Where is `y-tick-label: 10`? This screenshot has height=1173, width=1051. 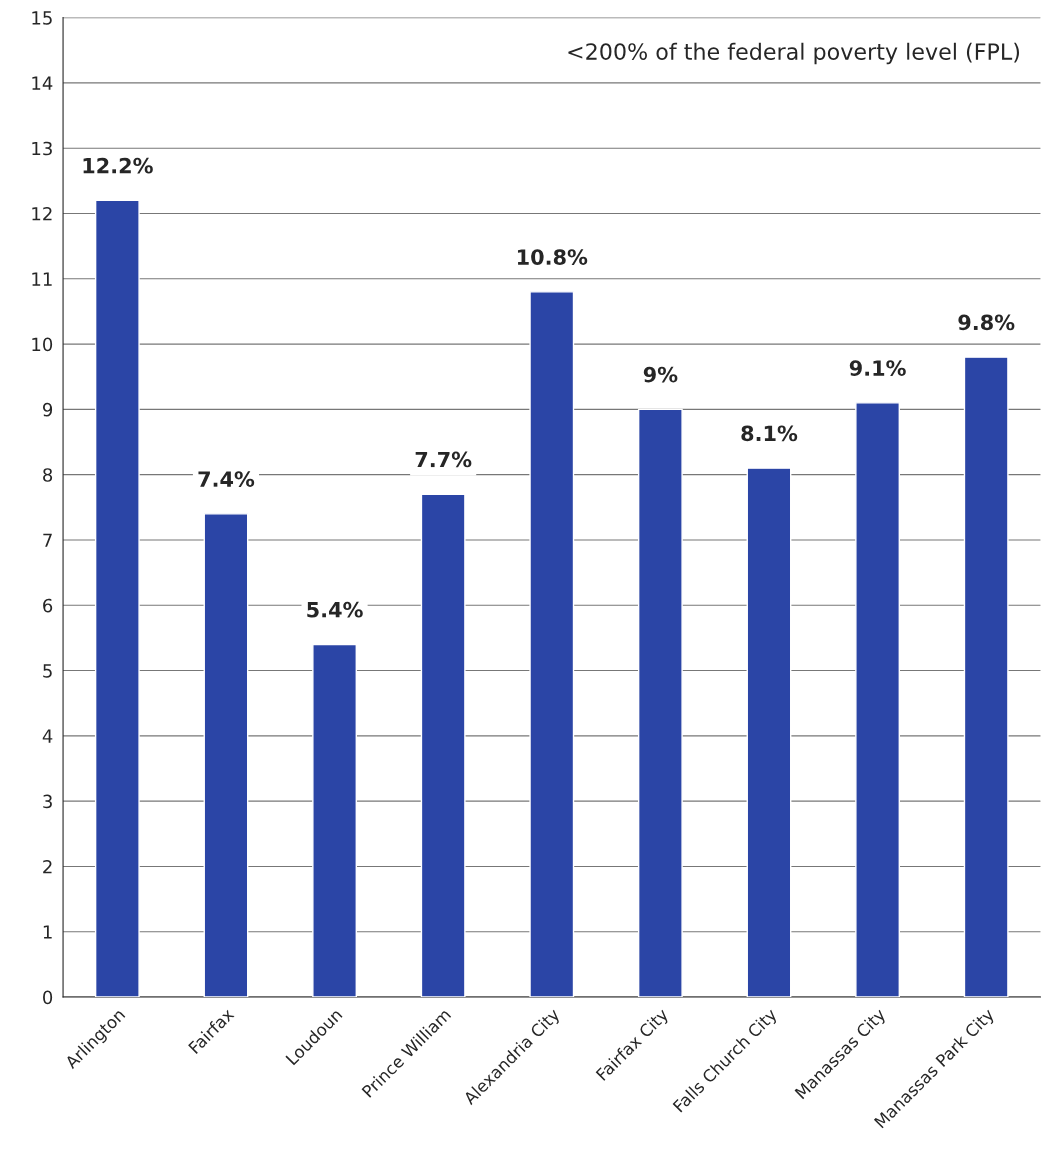 y-tick-label: 10 is located at coordinates (42, 344).